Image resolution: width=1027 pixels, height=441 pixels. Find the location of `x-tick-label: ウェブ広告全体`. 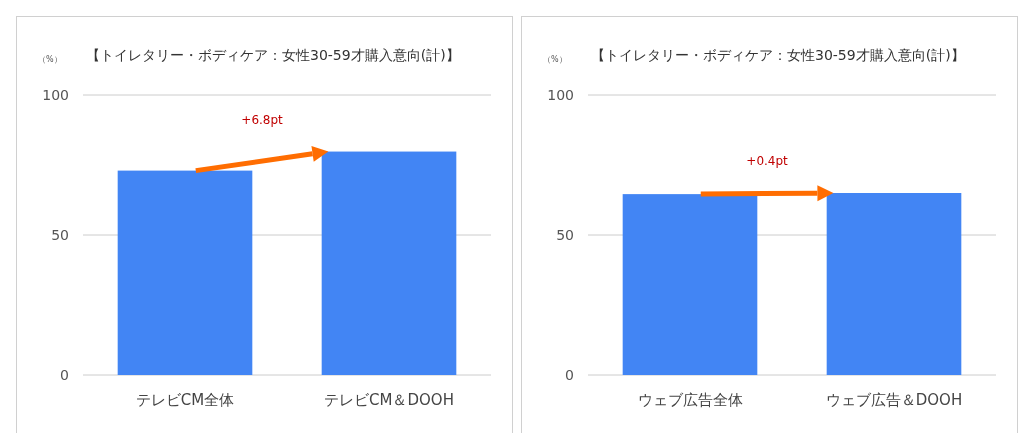

x-tick-label: ウェブ広告全体 is located at coordinates (690, 400).